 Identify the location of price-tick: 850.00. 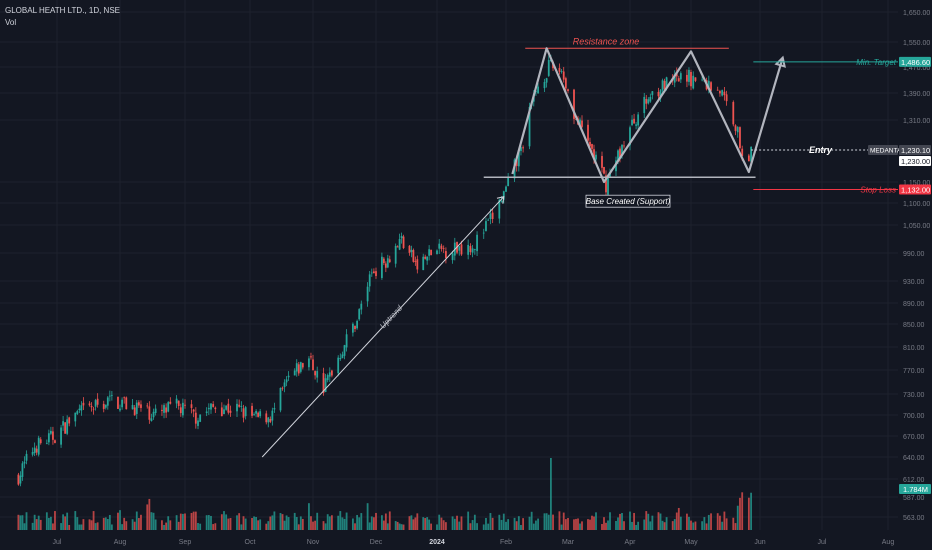
(914, 325).